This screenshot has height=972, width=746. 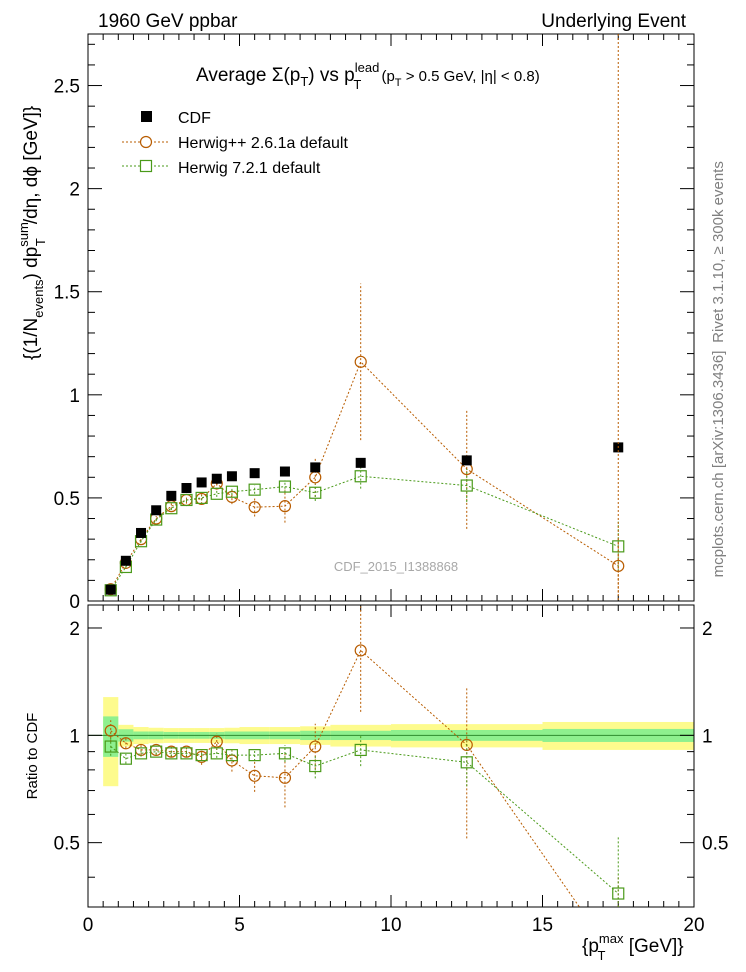 What do you see at coordinates (74, 736) in the screenshot?
I see `ratio-y-tick-label: 1` at bounding box center [74, 736].